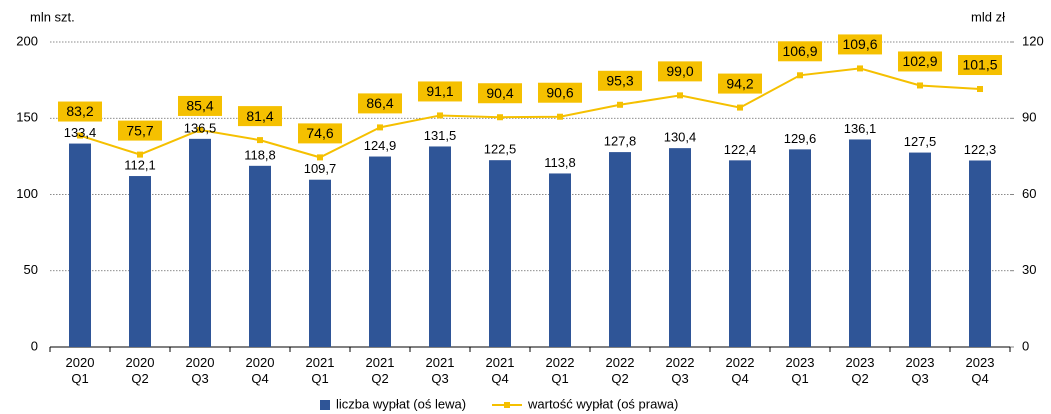  I want to click on bar-value-label: 113,8, so click(560, 162).